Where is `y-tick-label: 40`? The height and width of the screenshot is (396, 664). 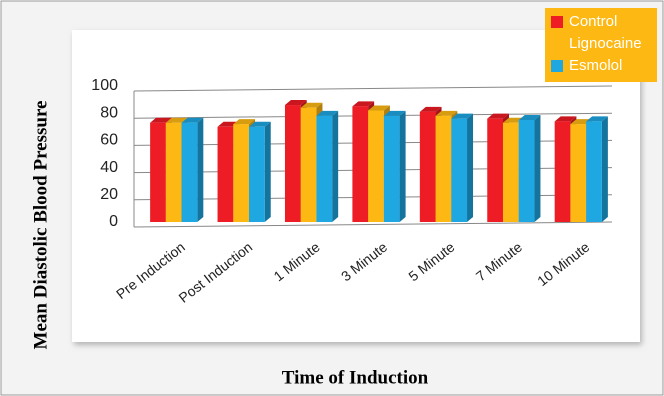
y-tick-label: 40 is located at coordinates (109, 167).